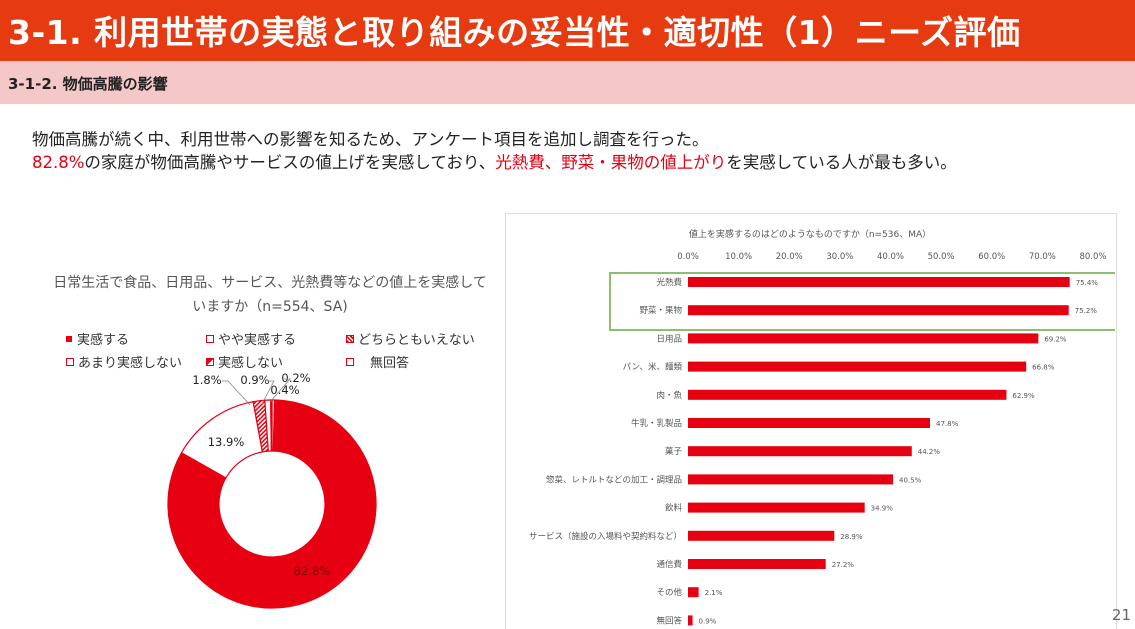 This screenshot has height=629, width=1135. Describe the element at coordinates (688, 257) in the screenshot. I see `x-tick-label: 0.0%` at that location.